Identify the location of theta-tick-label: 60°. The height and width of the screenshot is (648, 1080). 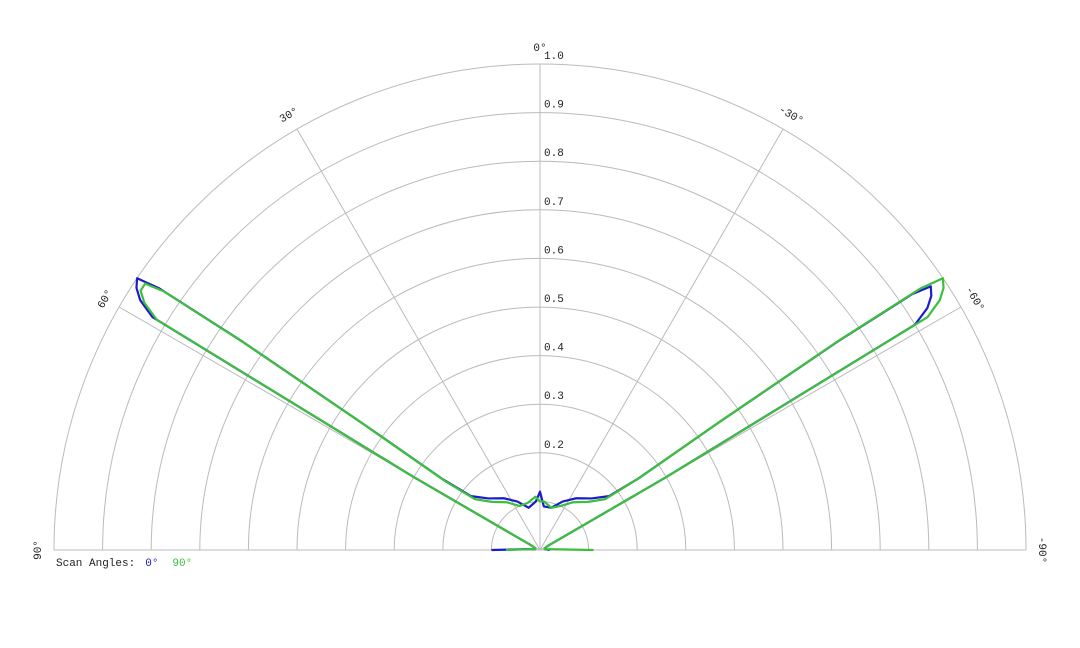
(106, 299).